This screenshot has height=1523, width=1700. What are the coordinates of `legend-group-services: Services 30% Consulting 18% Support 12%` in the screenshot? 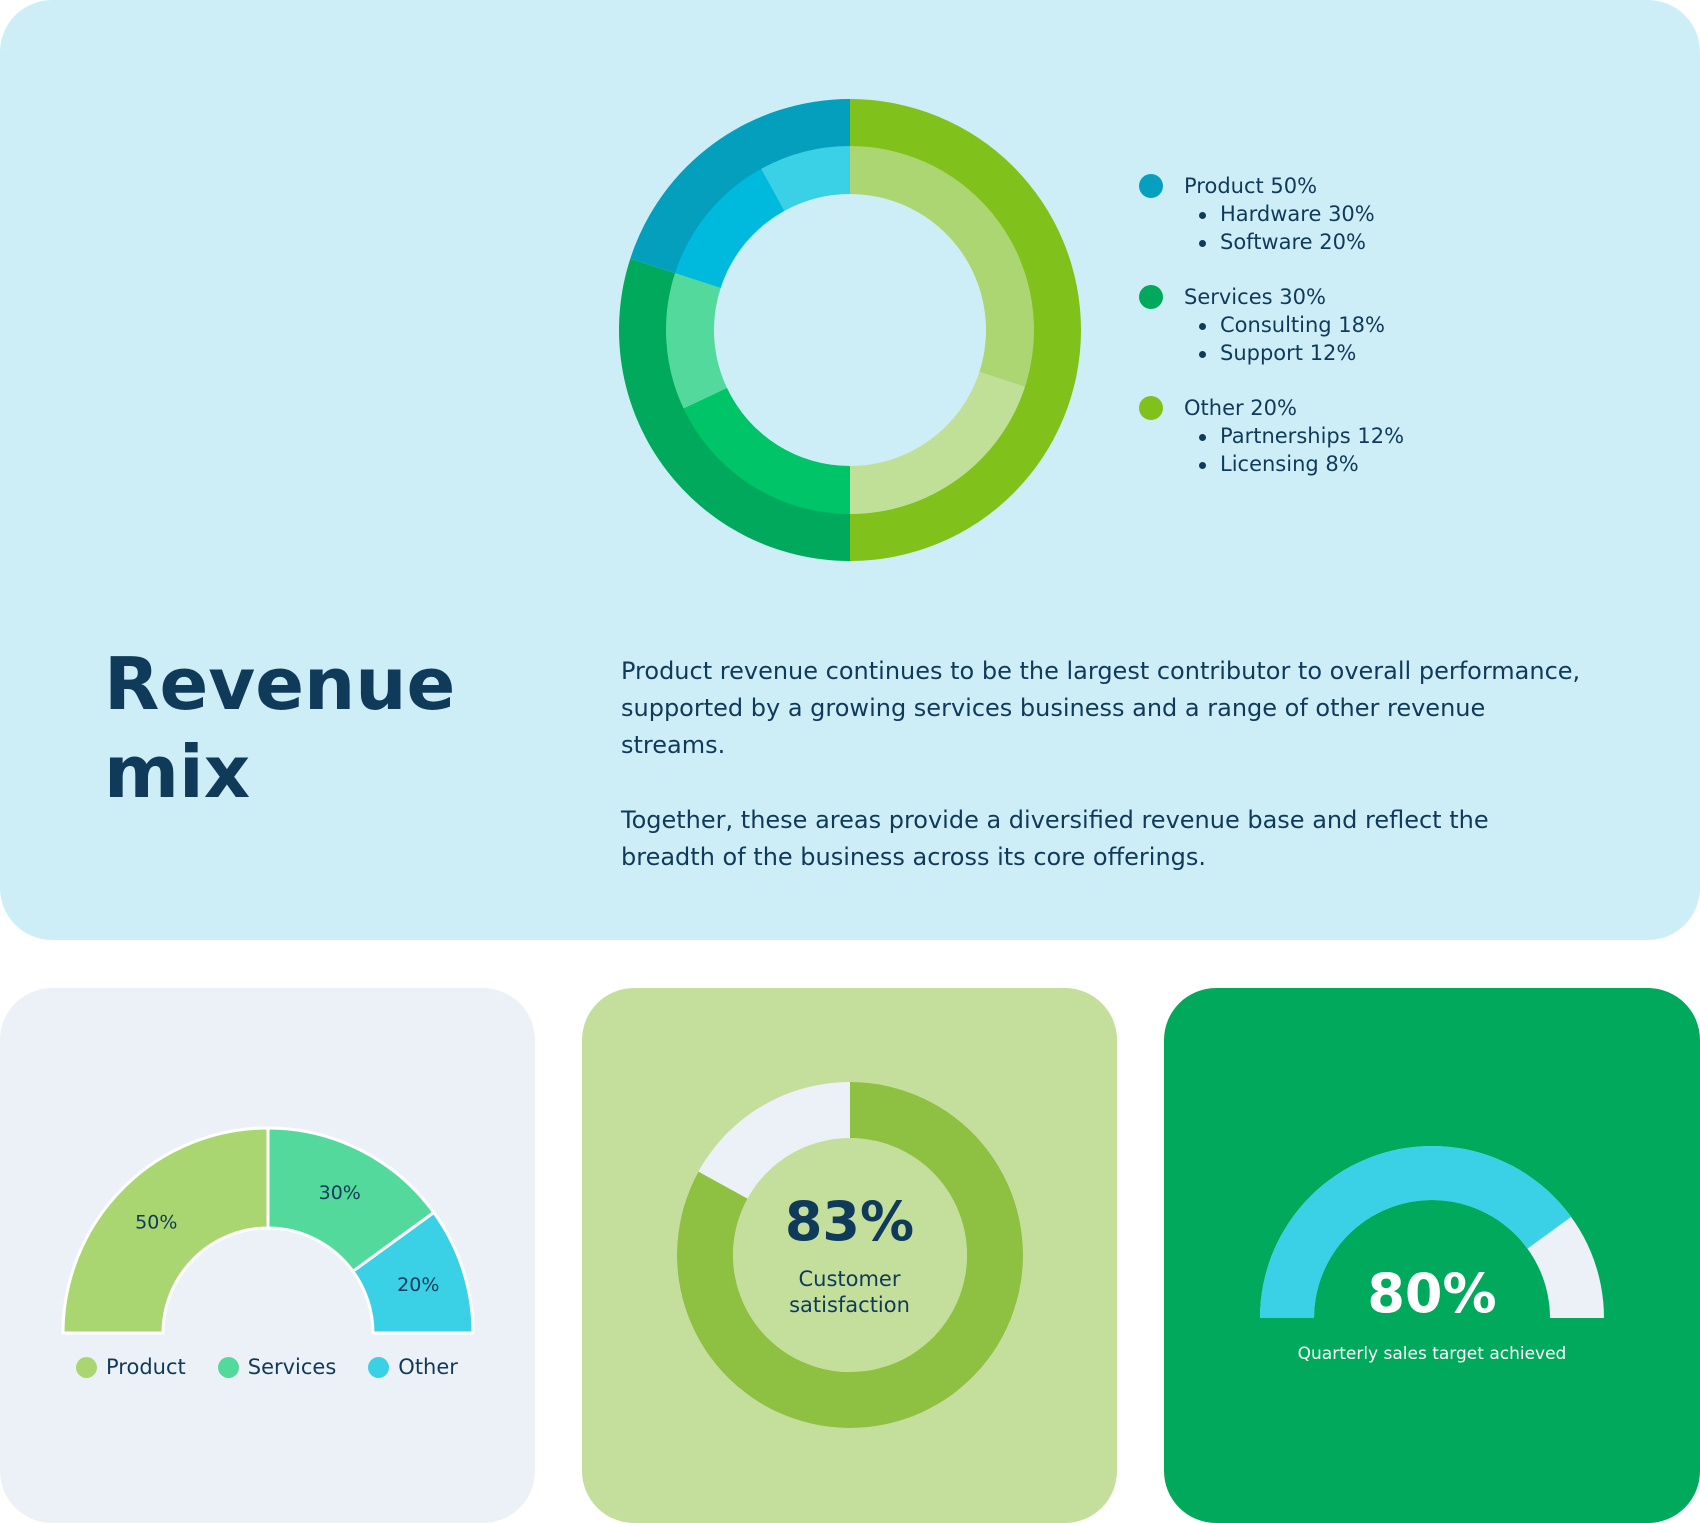 It's located at (1269, 325).